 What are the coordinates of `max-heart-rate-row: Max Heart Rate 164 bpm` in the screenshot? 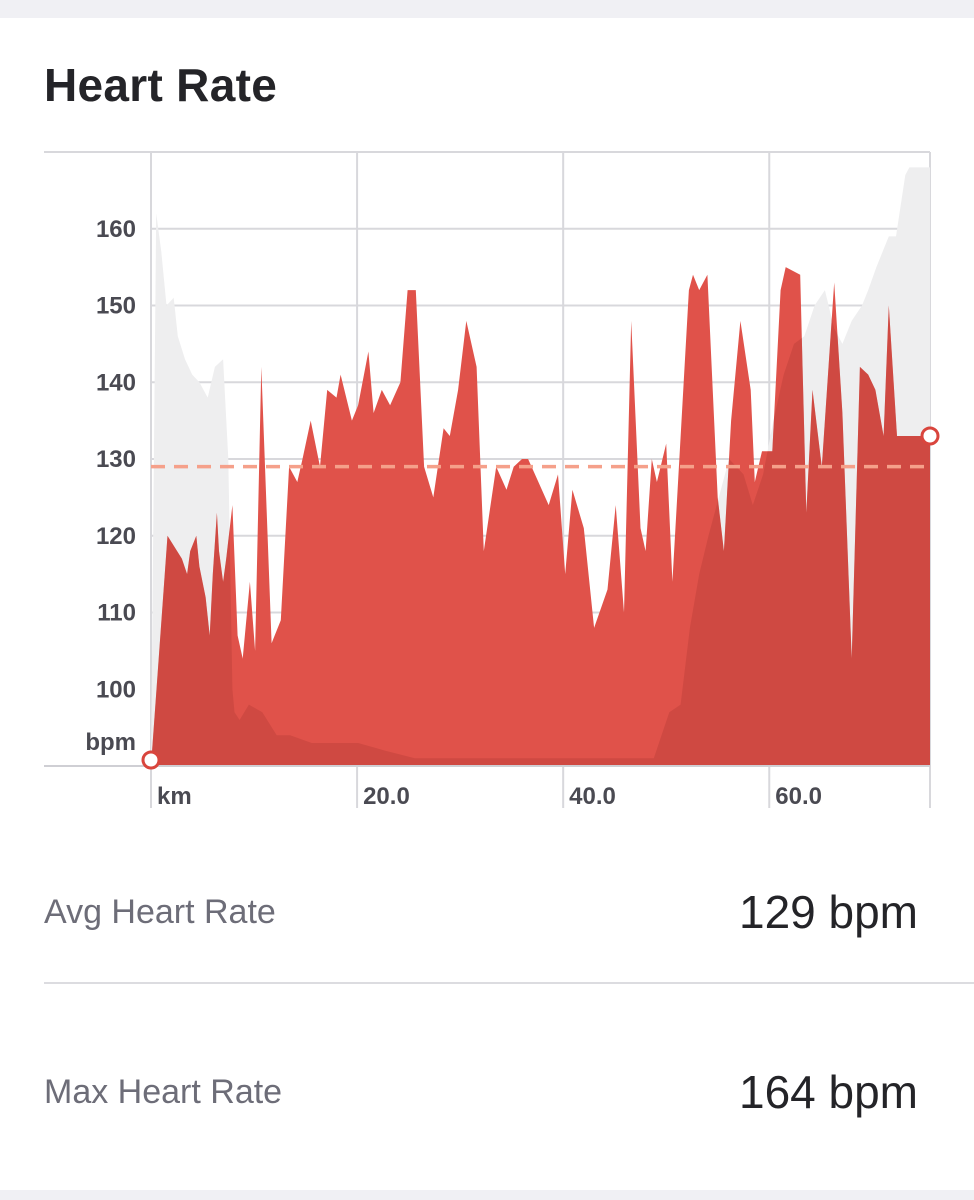 It's located at (481, 1092).